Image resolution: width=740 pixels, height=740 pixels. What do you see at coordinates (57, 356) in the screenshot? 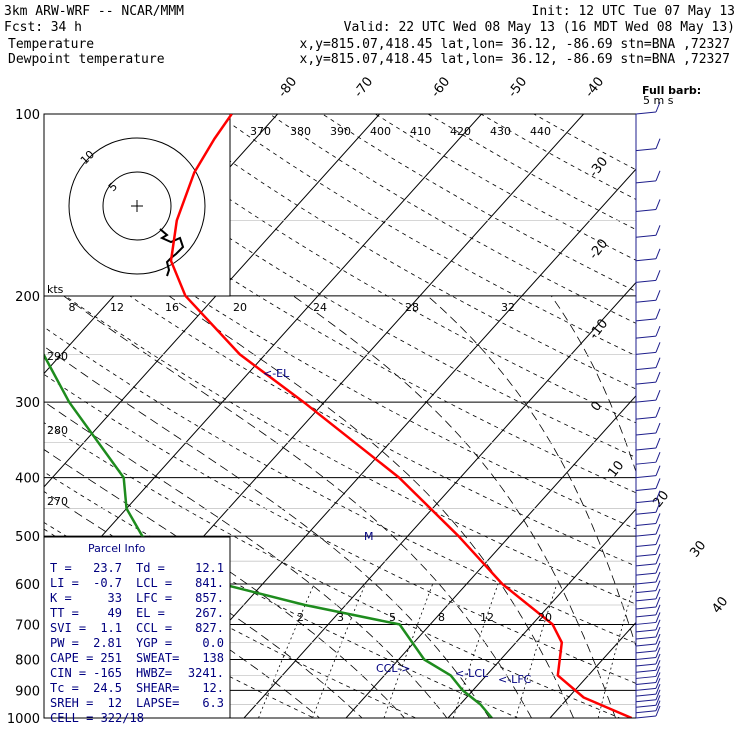
I see `theta-label: 290` at bounding box center [57, 356].